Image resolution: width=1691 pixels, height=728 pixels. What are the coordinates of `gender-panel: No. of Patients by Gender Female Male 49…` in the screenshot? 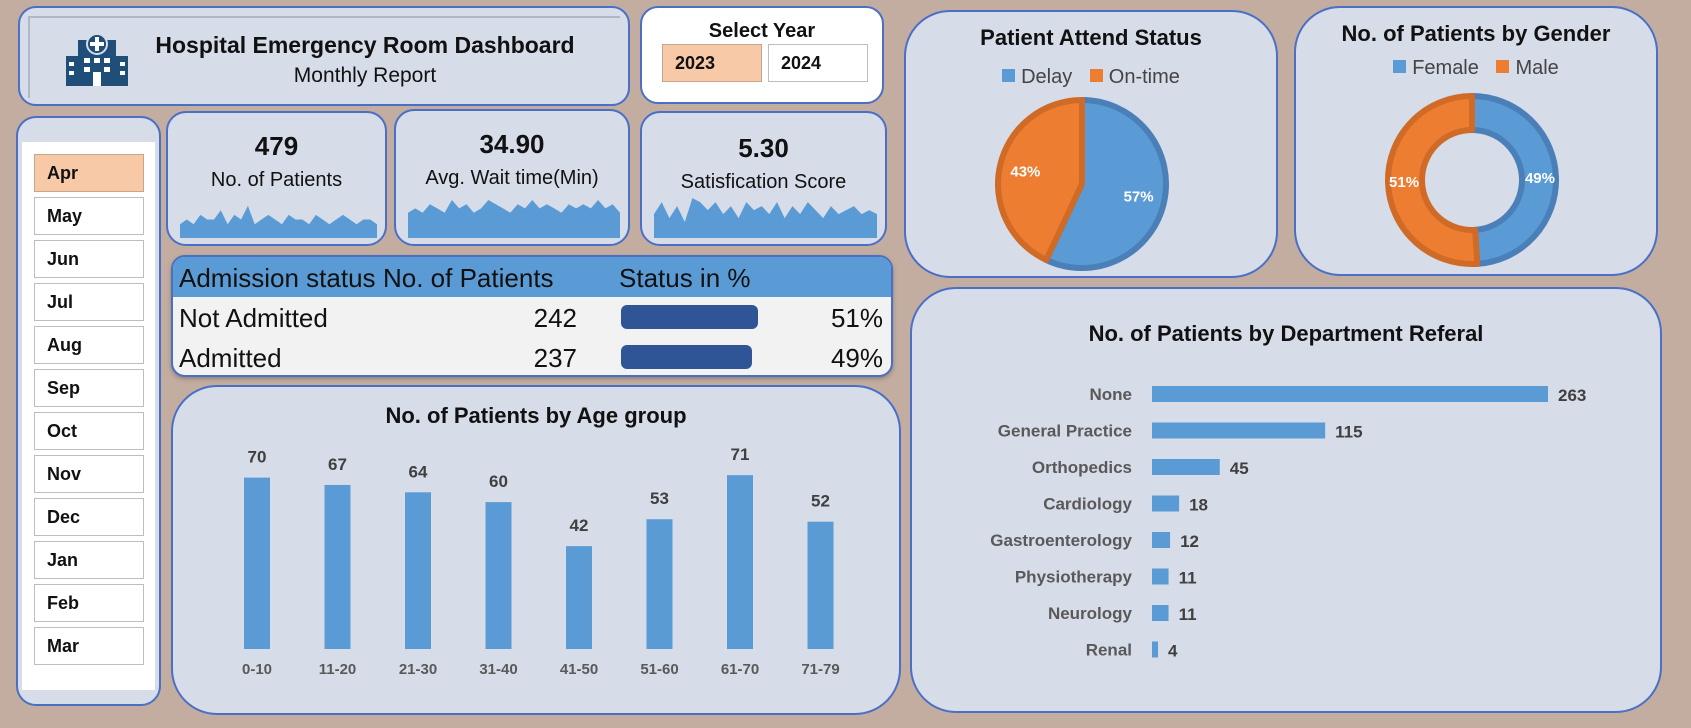 It's located at (1476, 141).